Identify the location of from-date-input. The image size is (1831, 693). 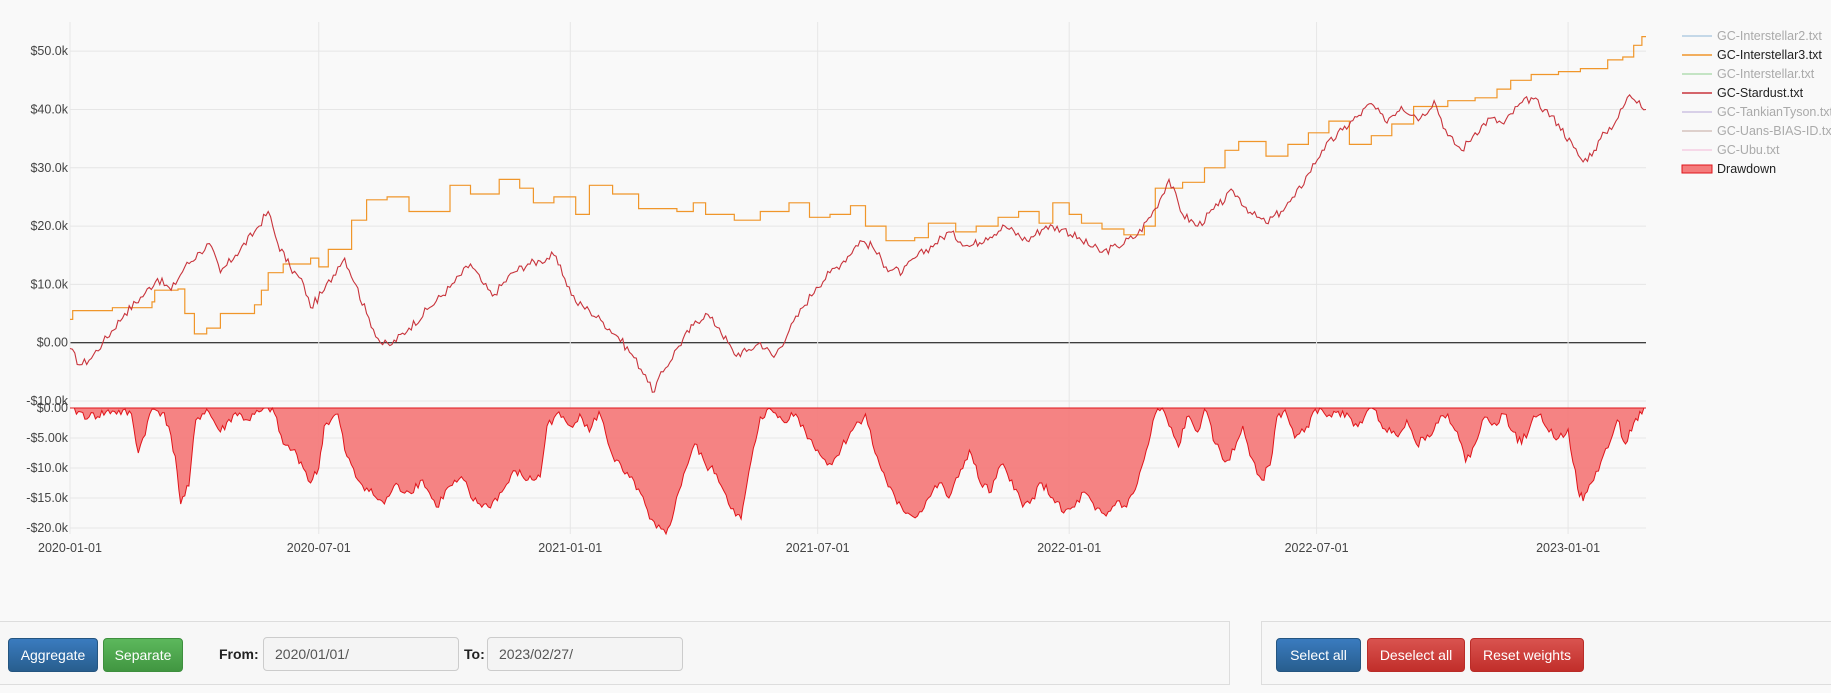
(361, 654).